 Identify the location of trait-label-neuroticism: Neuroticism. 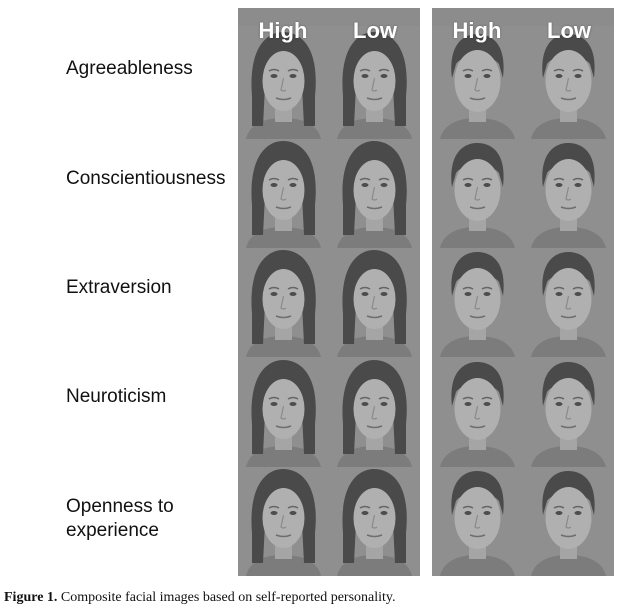
(116, 396).